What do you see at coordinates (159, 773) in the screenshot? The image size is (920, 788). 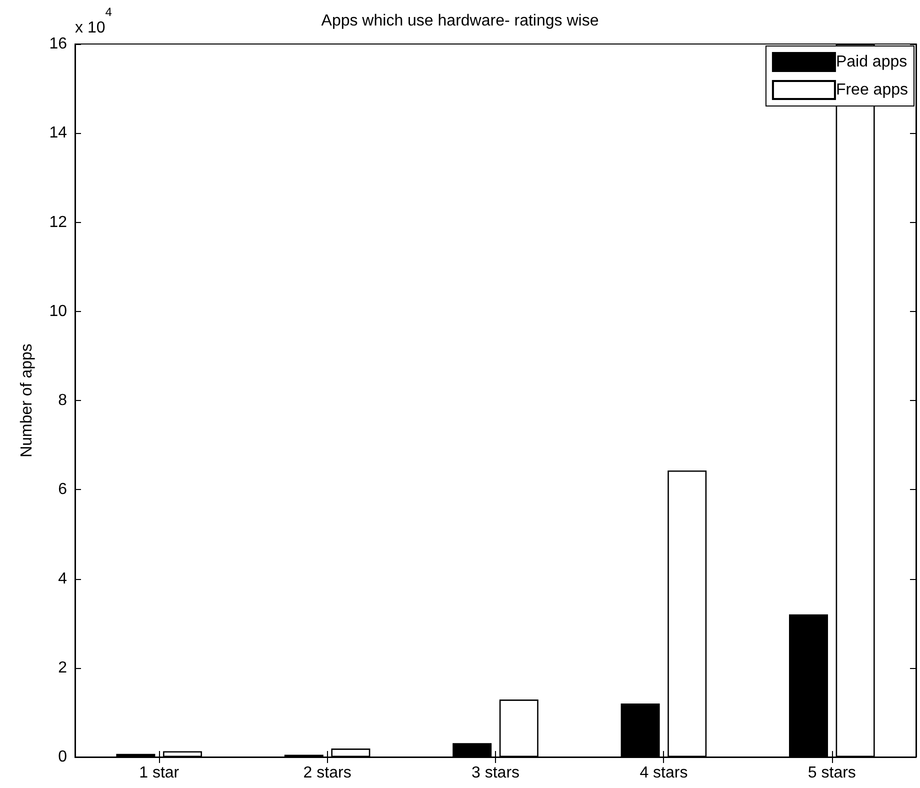 I see `x-tick-label: 1 star` at bounding box center [159, 773].